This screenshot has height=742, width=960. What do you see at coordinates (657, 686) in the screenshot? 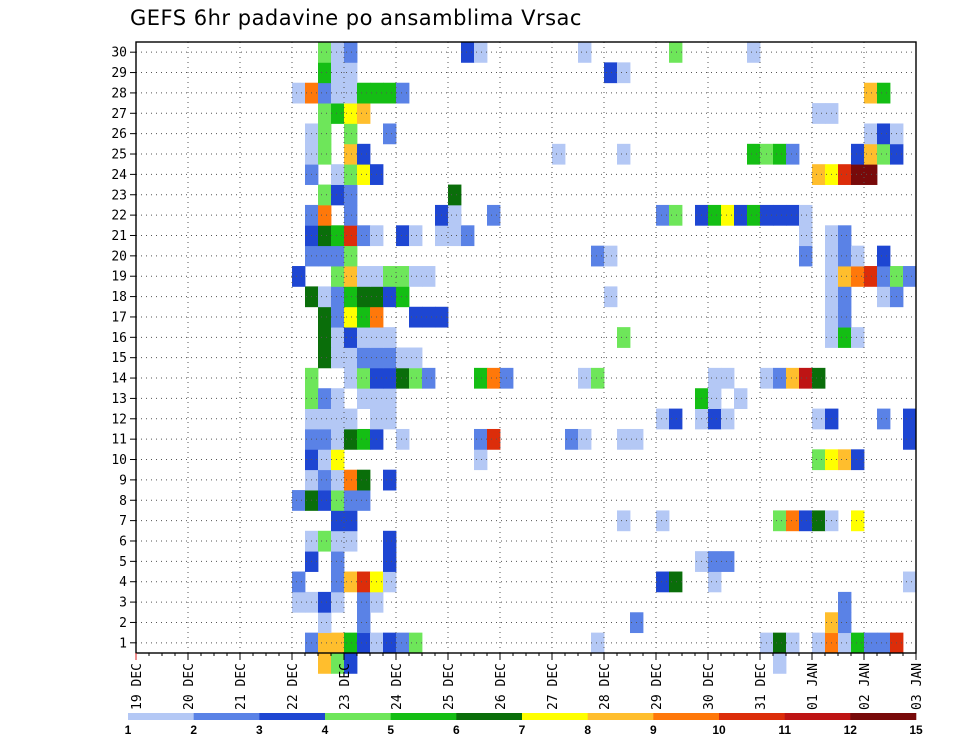
I see `x-tick-label: 29 DEC` at bounding box center [657, 686].